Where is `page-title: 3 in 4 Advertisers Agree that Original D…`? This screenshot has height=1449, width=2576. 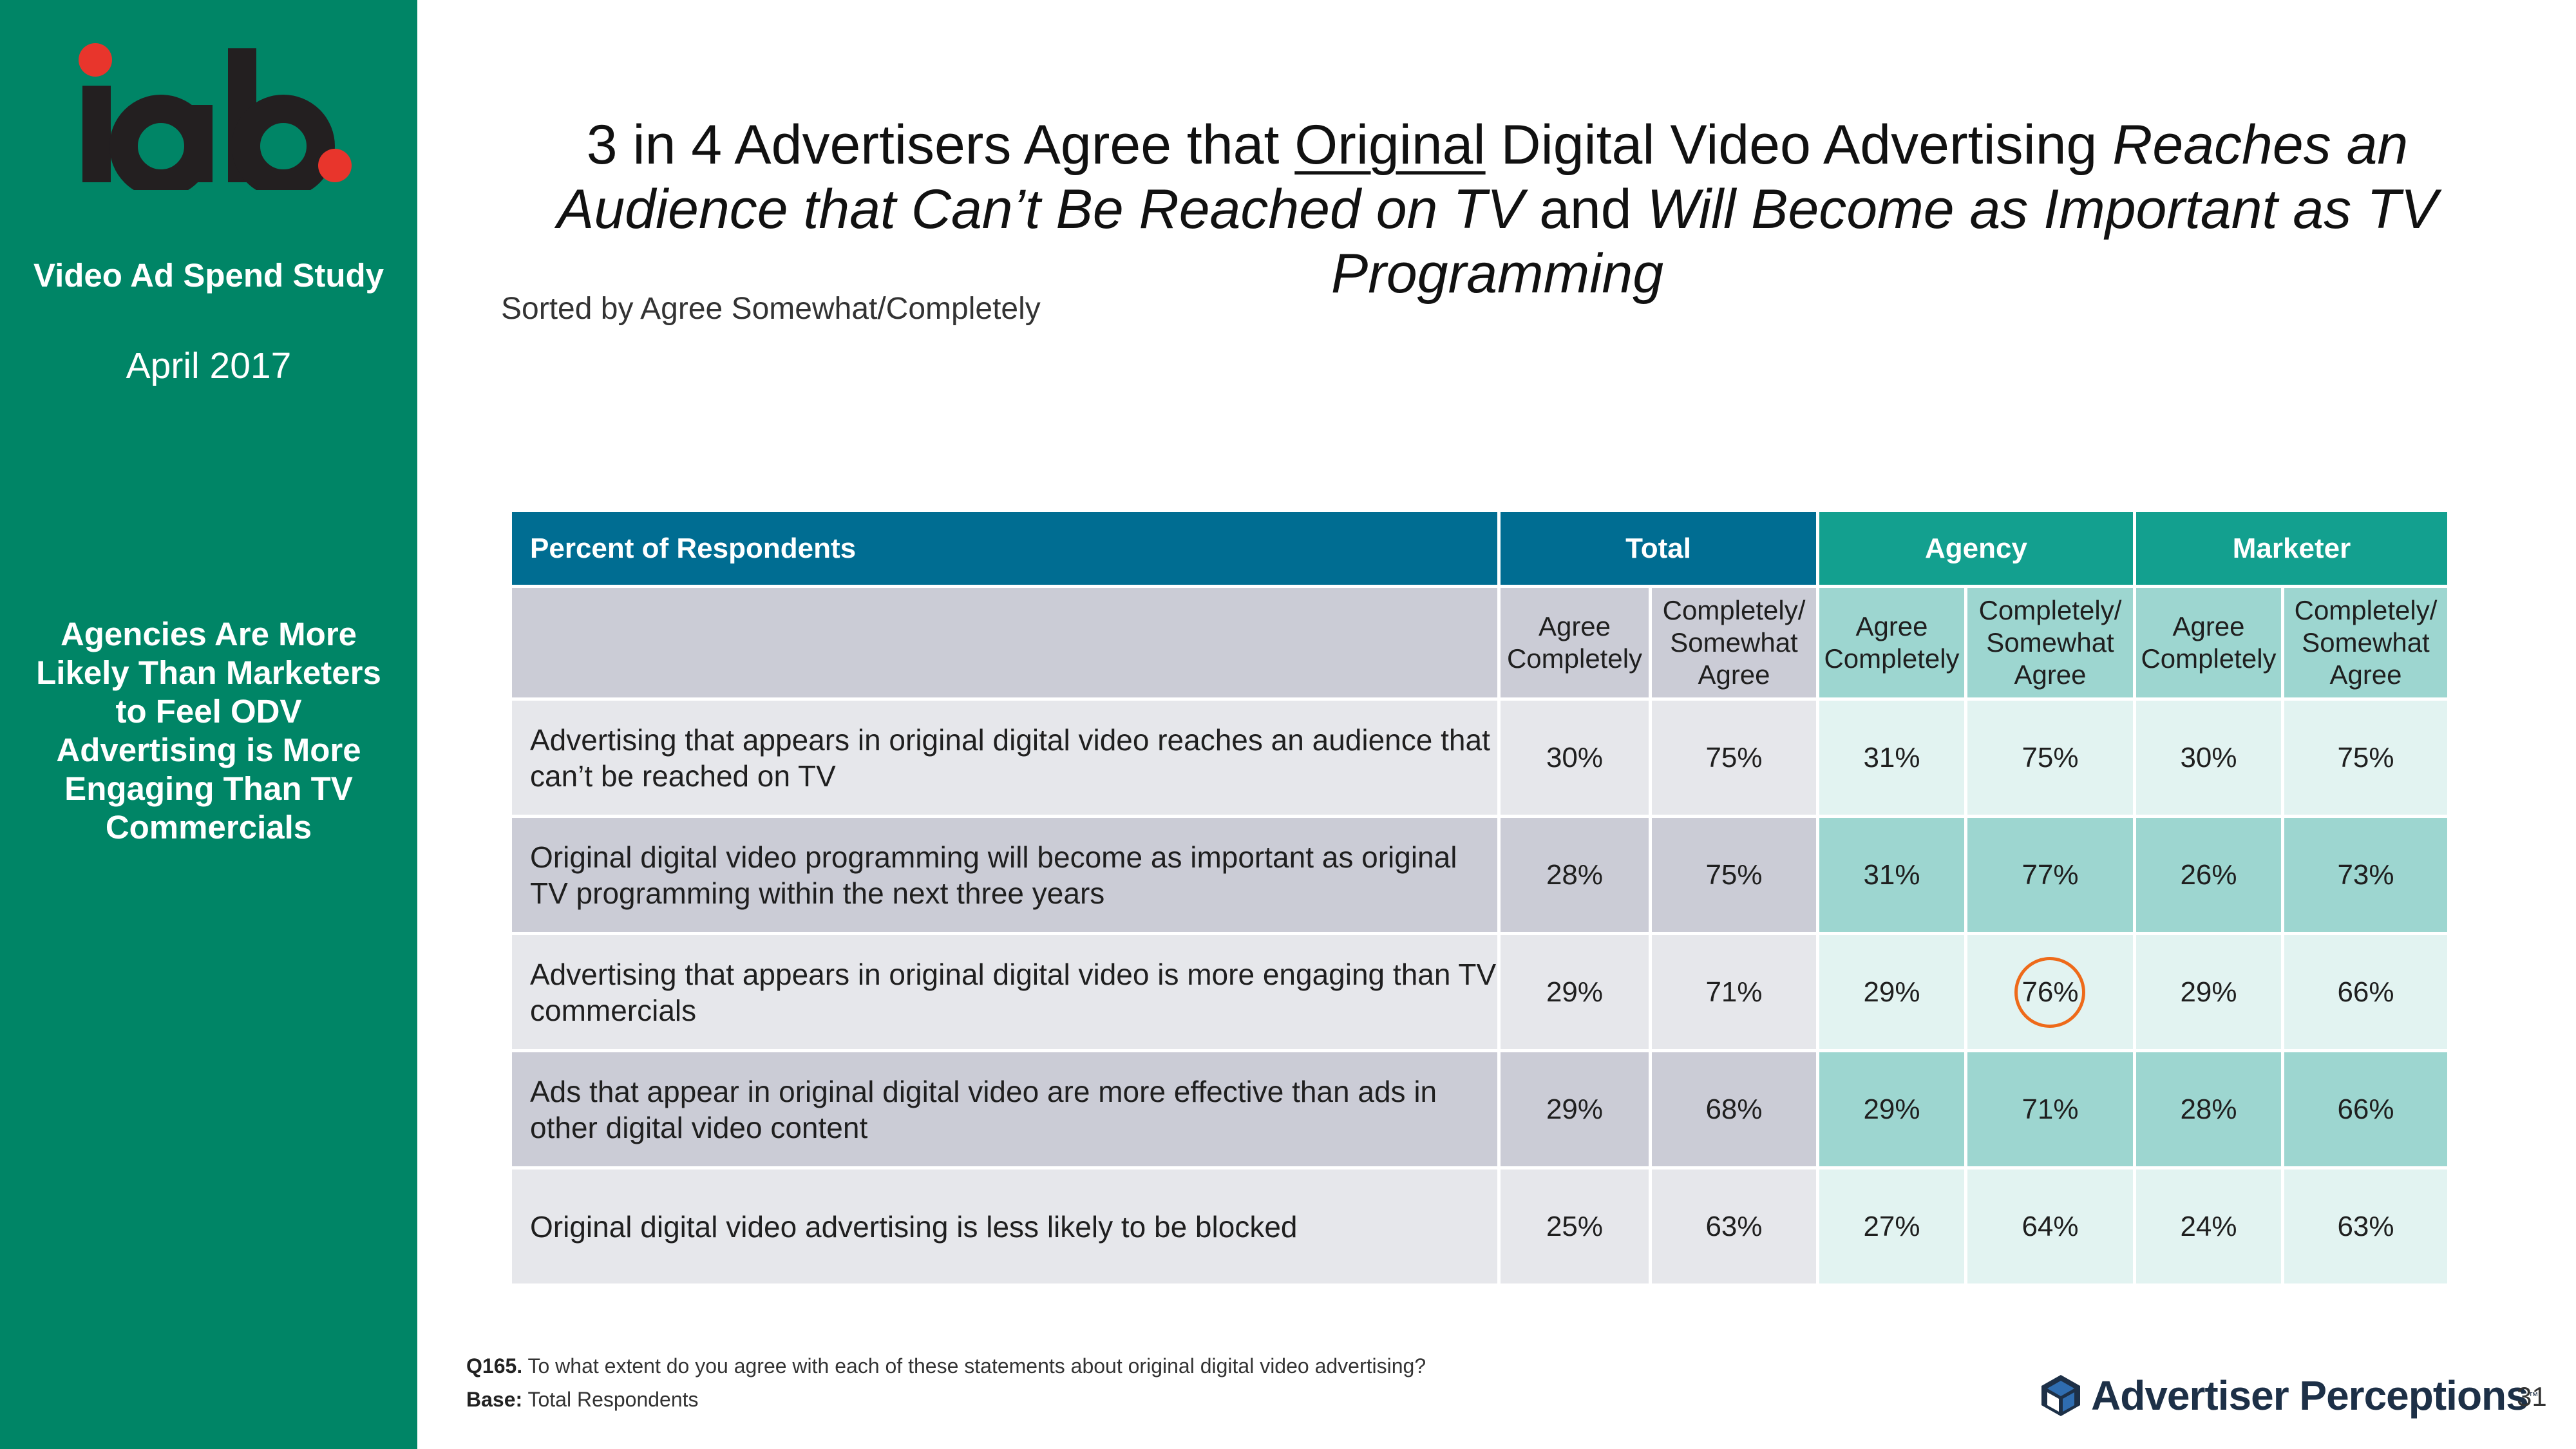
page-title: 3 in 4 Advertisers Agree that Original D… is located at coordinates (1498, 209).